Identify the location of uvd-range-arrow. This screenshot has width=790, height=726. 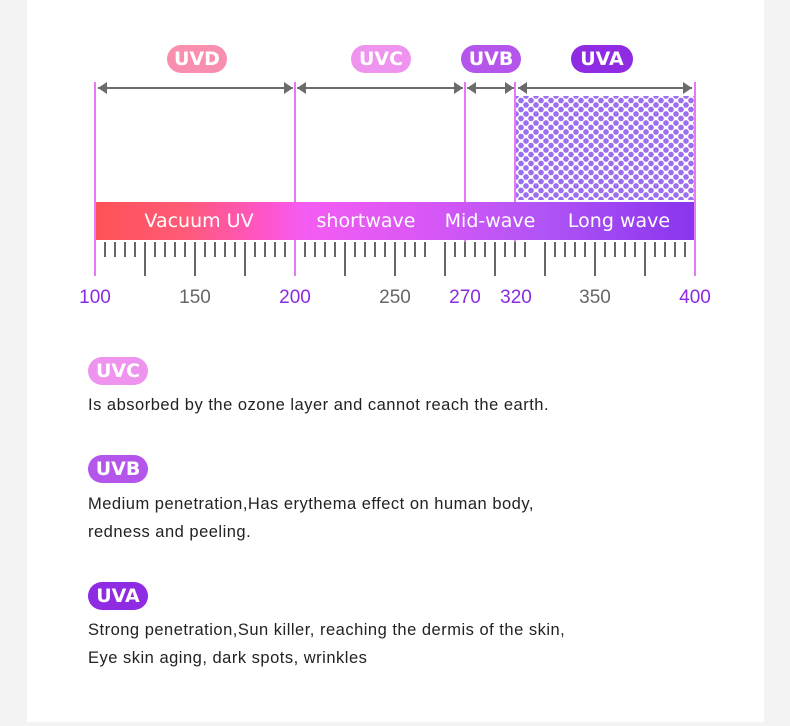
(195, 88).